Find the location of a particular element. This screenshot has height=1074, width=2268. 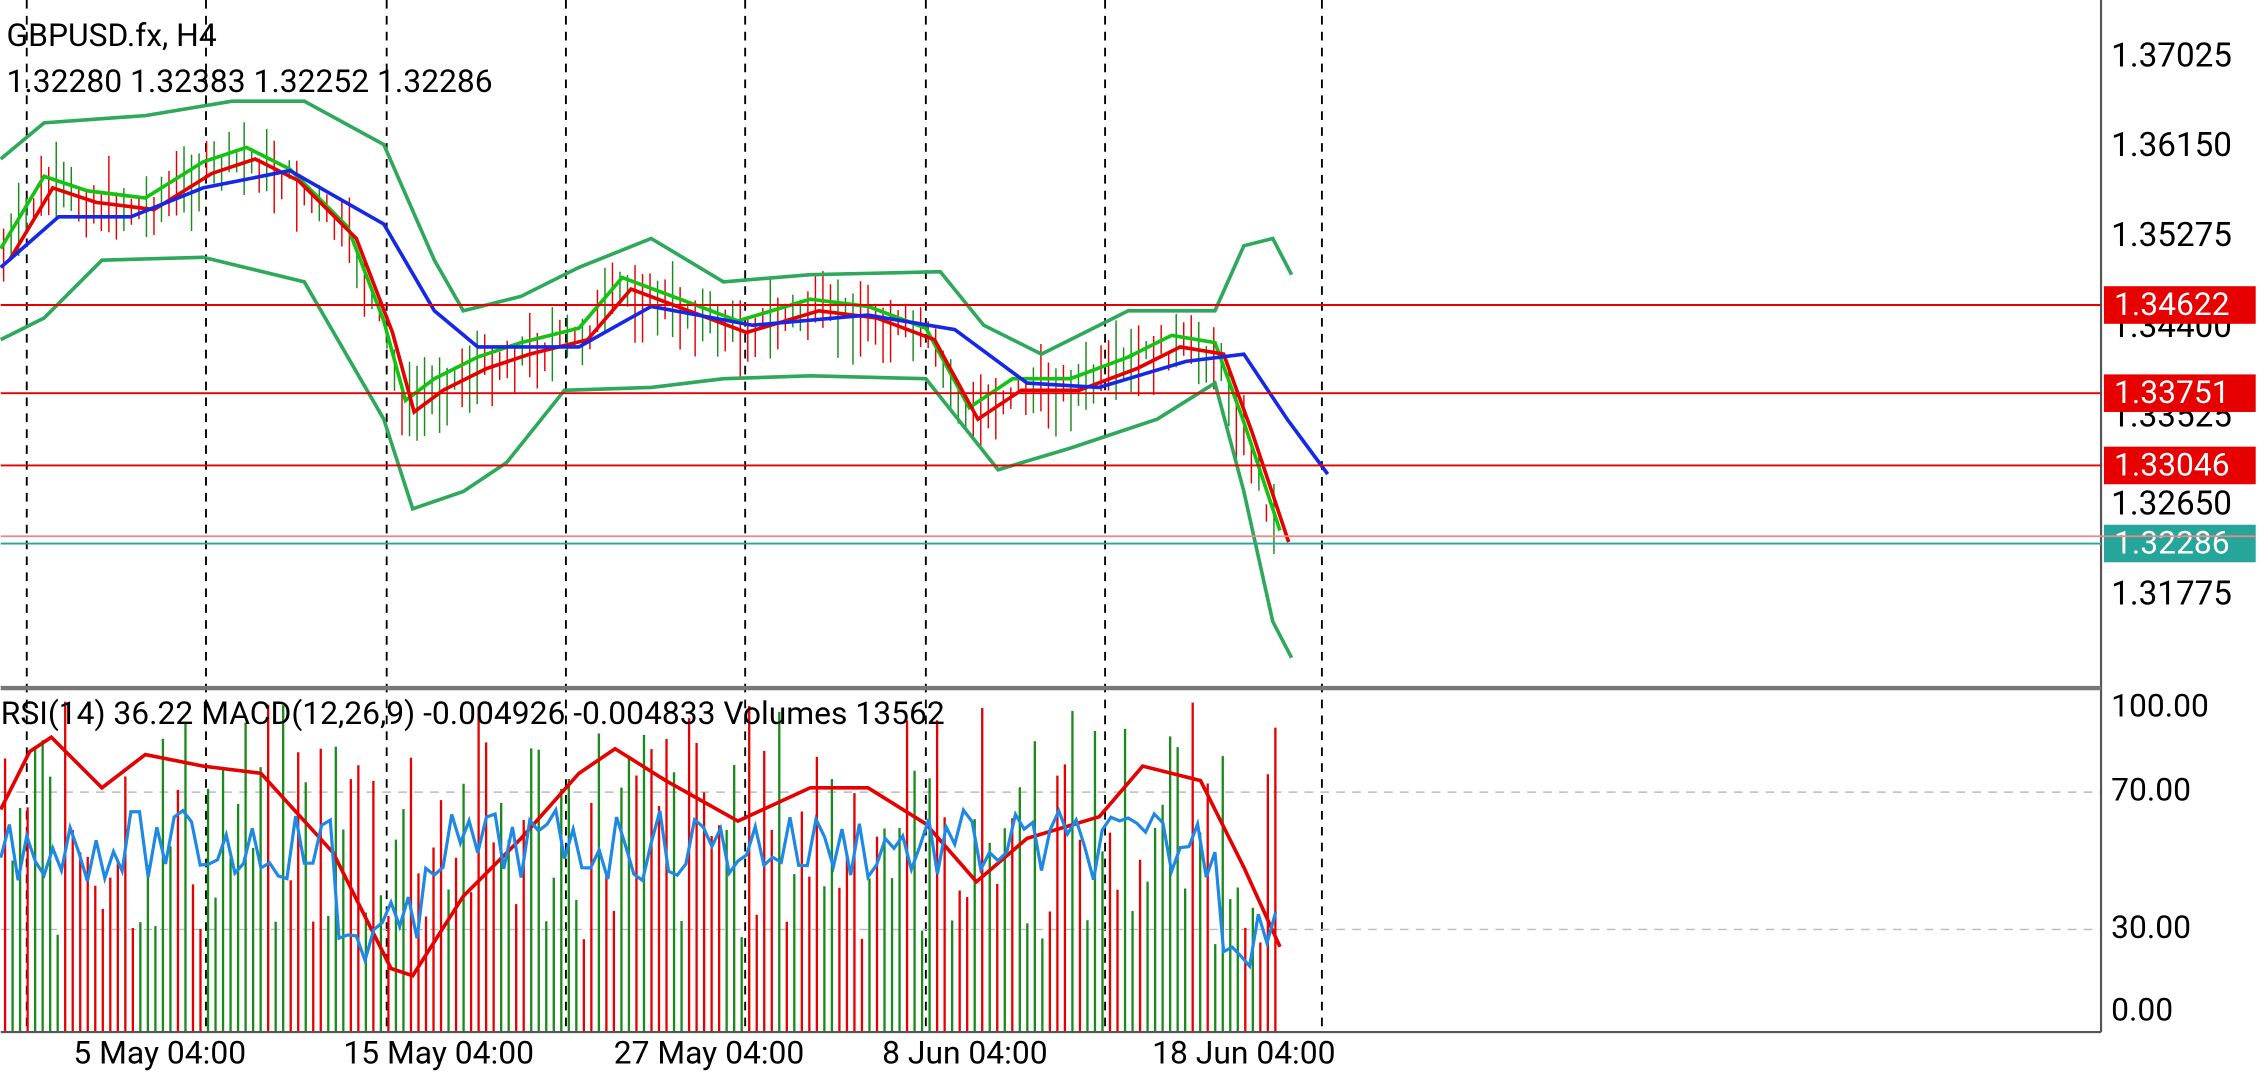

price-tick-label: 1.35275 is located at coordinates (2171, 235).